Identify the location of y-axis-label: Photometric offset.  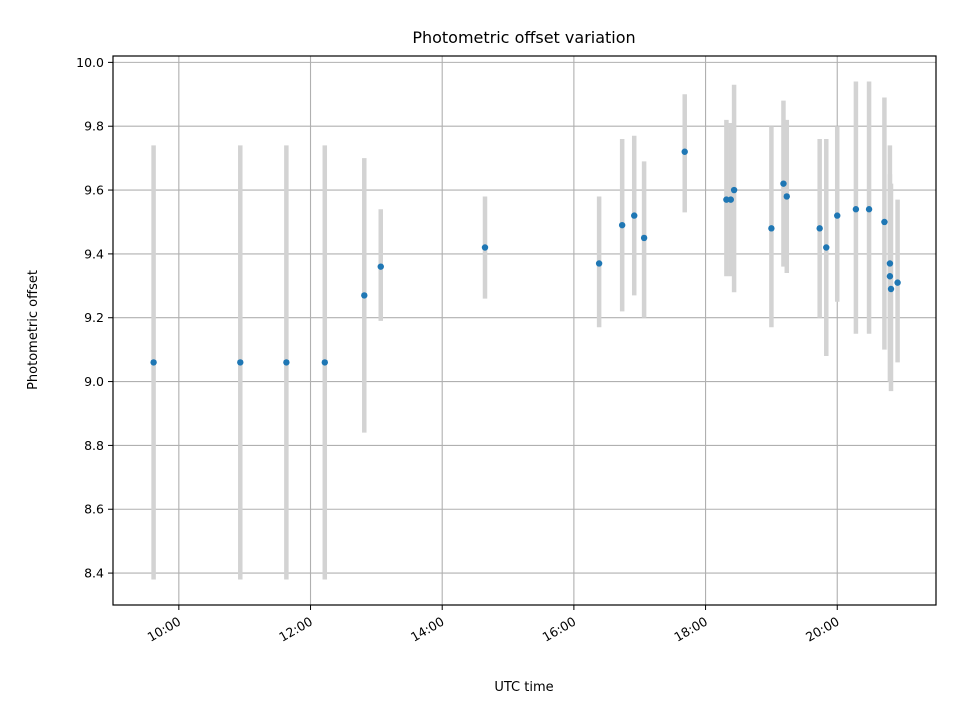
(33, 330).